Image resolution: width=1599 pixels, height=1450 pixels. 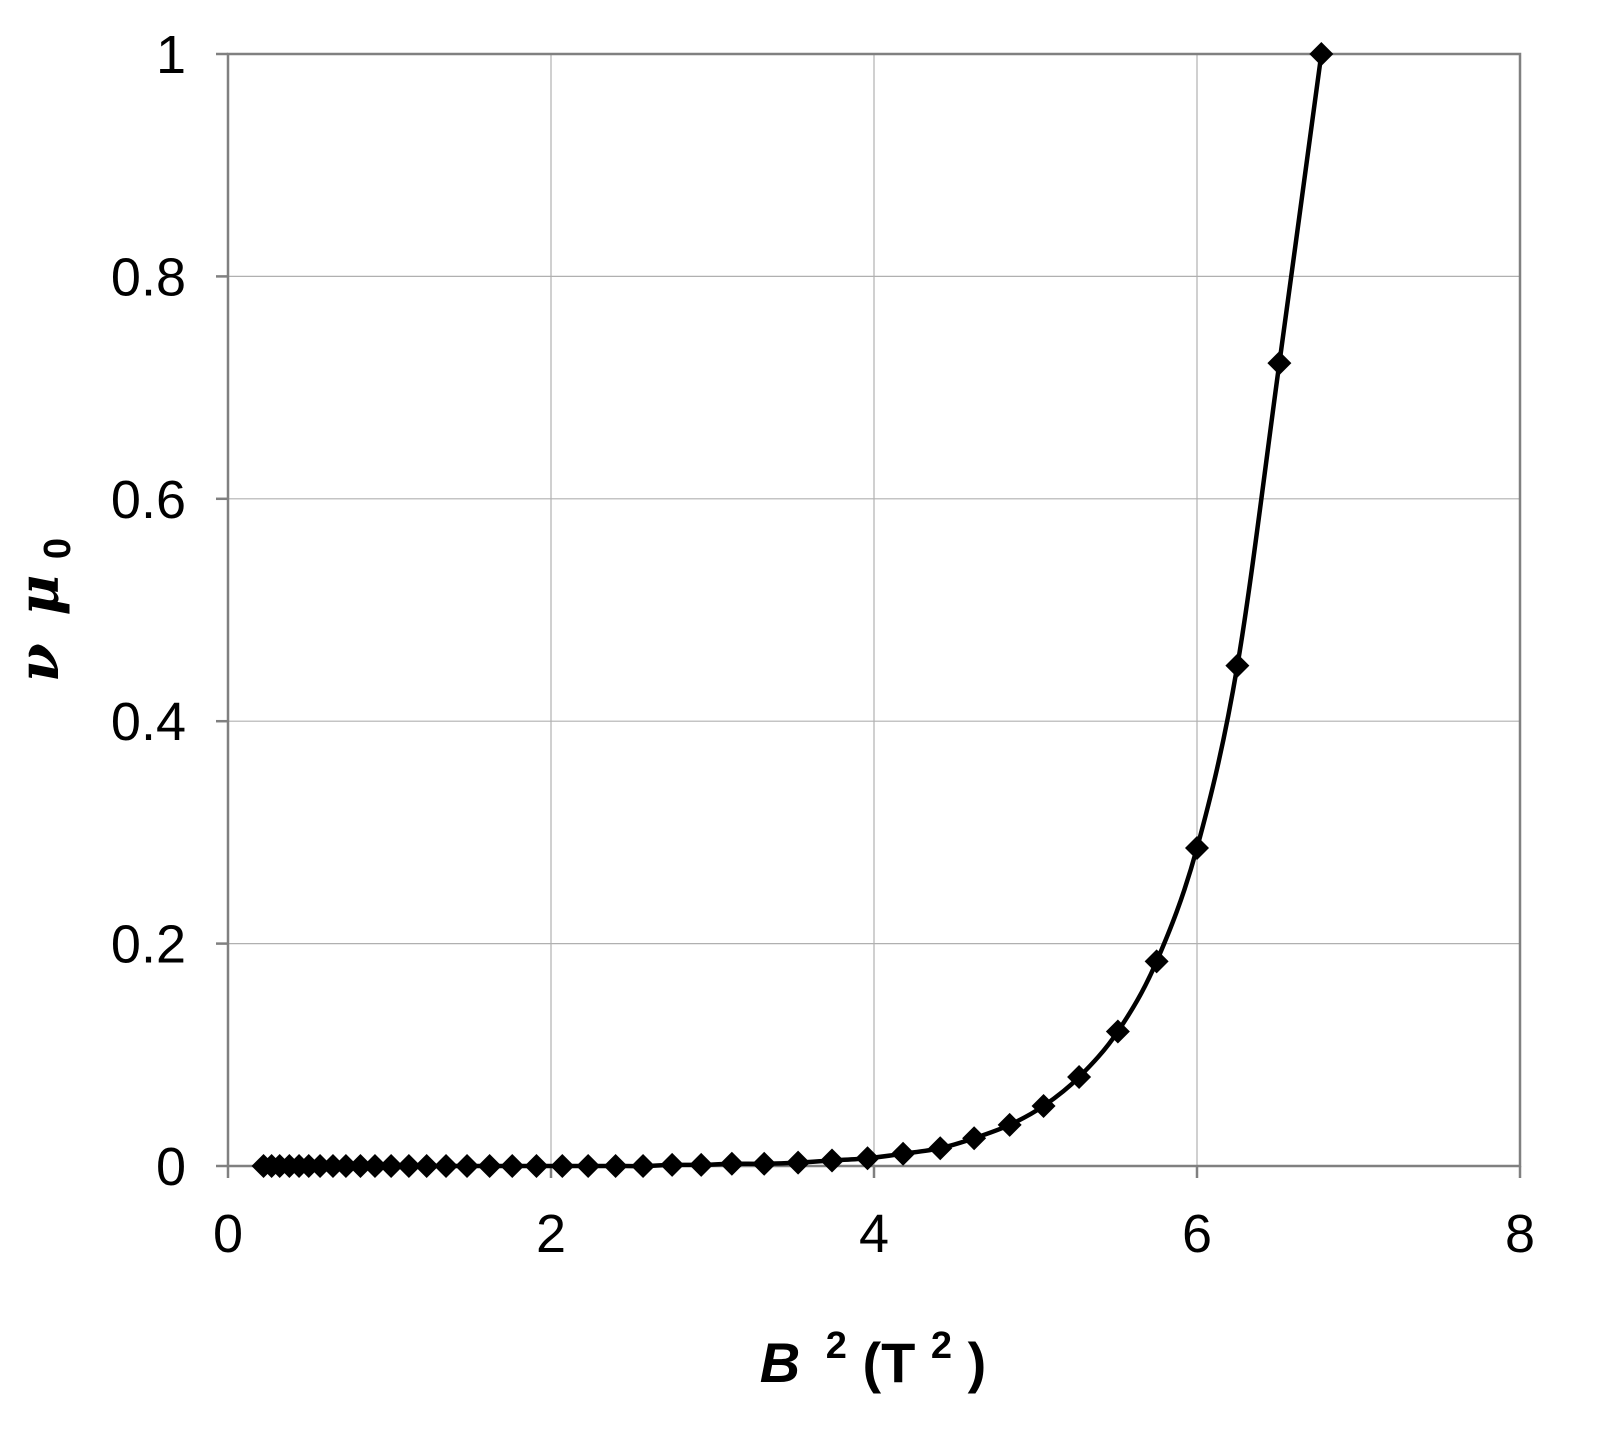 I want to click on x-axis-title-sup: 2, so click(x=836, y=1346).